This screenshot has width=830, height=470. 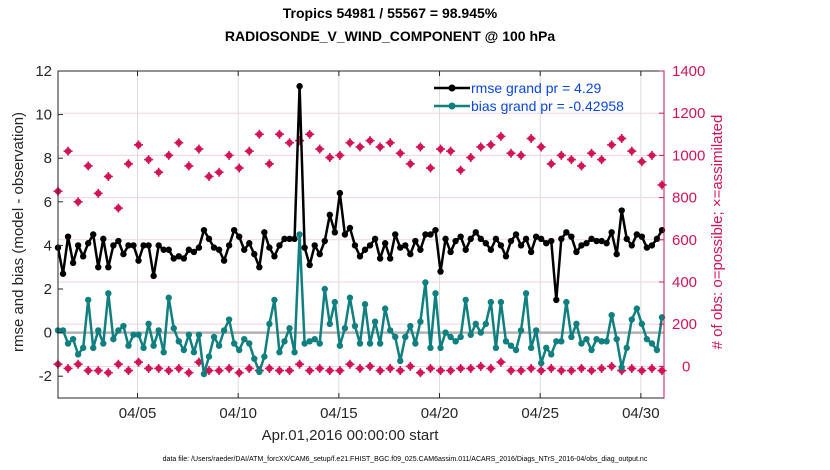 What do you see at coordinates (238, 413) in the screenshot?
I see `x-tick-label: 04/10` at bounding box center [238, 413].